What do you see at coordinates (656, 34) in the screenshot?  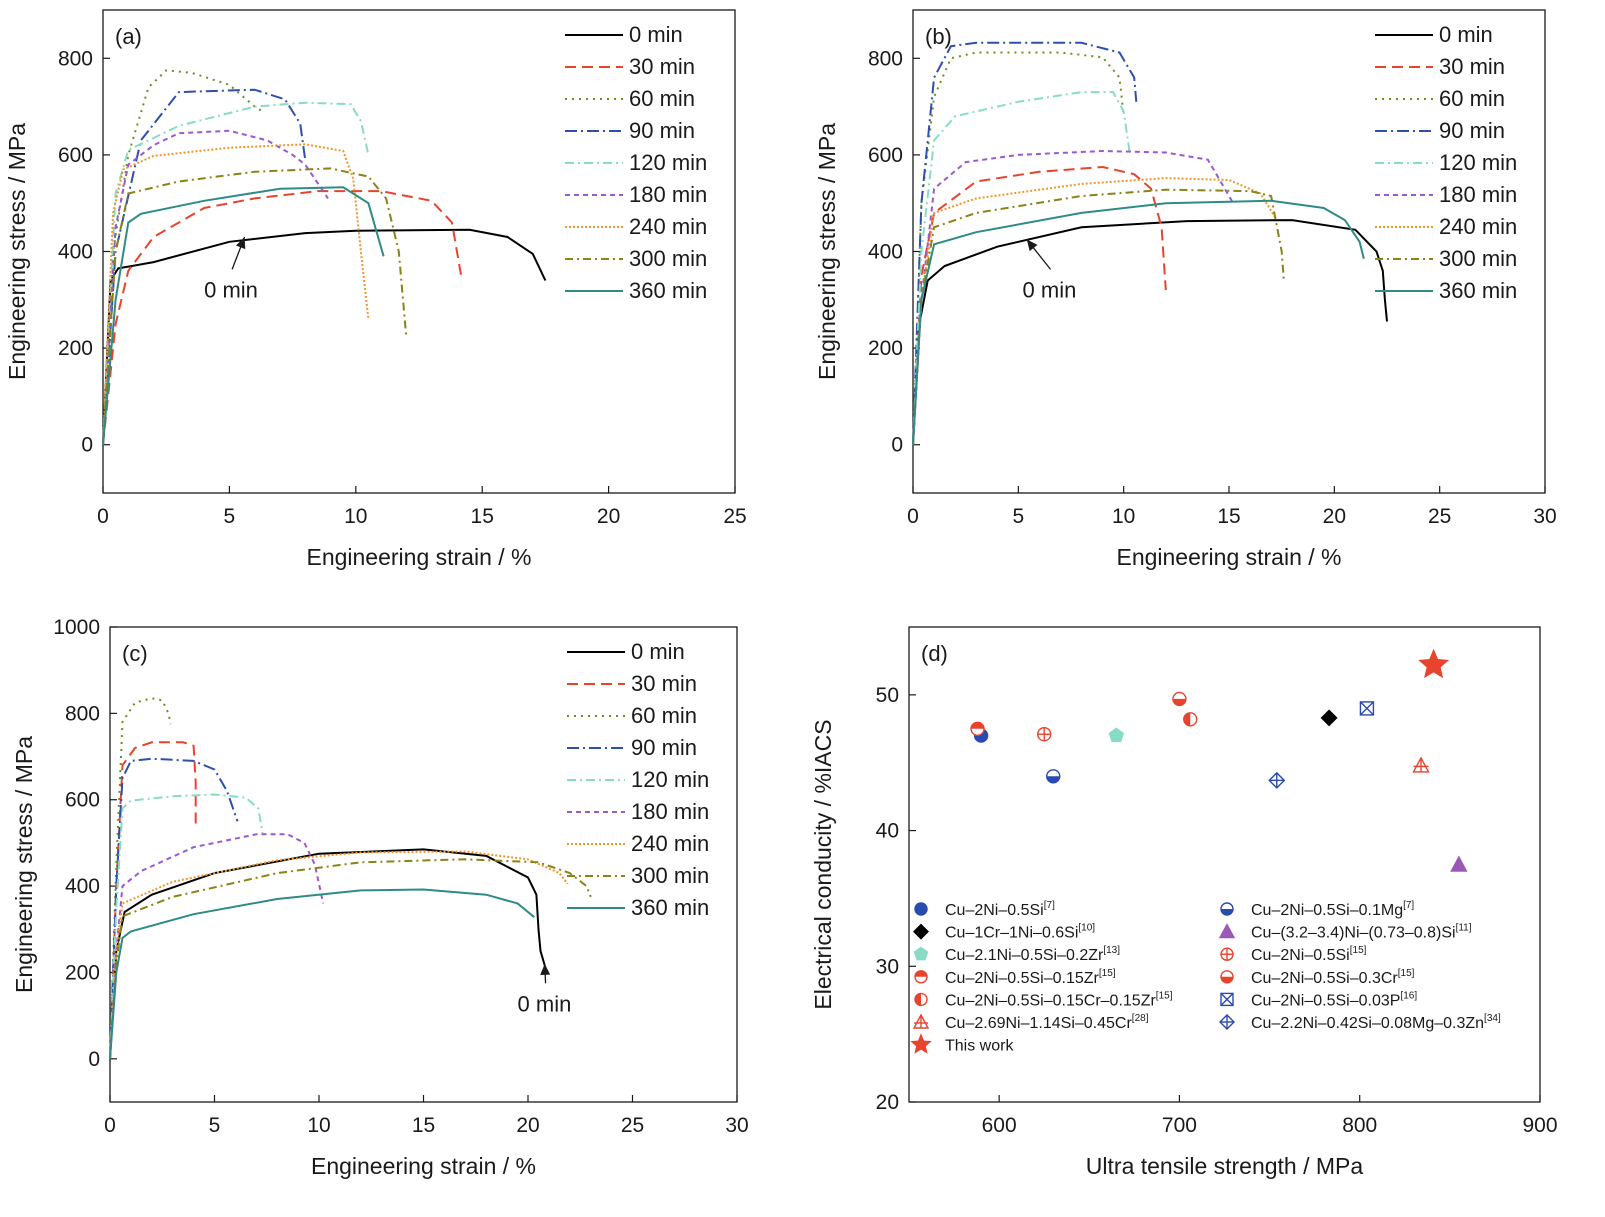 I see `legend-label: 0 min` at bounding box center [656, 34].